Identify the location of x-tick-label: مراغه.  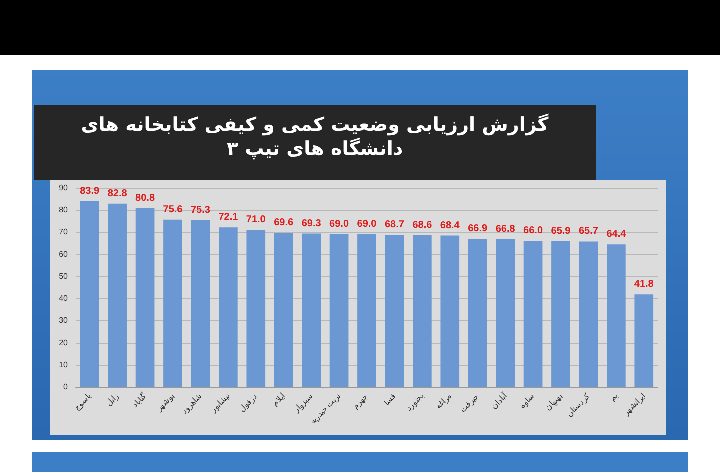
(444, 401).